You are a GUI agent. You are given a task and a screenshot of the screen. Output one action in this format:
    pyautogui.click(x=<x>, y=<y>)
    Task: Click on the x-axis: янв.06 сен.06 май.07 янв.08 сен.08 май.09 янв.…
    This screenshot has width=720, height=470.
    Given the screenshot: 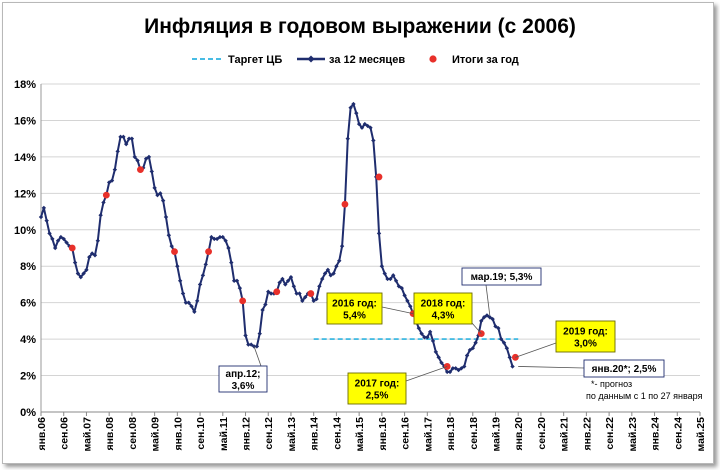 What is the action you would take?
    pyautogui.click(x=371, y=431)
    